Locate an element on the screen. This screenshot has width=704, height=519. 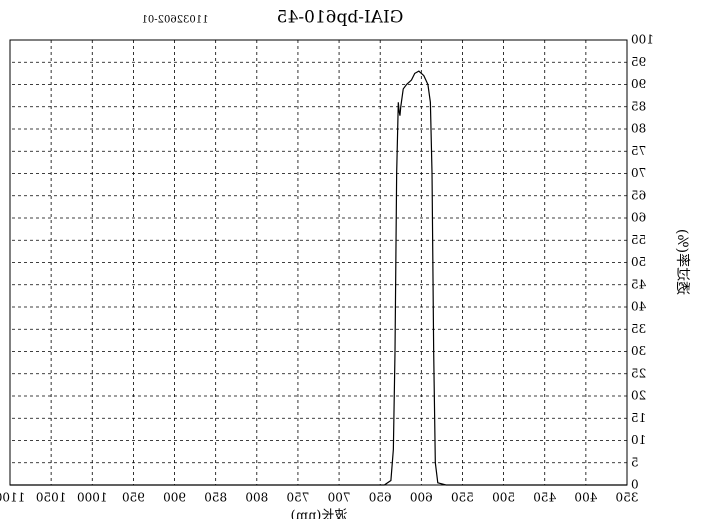
y-tick-label: 35 is located at coordinates (638, 329).